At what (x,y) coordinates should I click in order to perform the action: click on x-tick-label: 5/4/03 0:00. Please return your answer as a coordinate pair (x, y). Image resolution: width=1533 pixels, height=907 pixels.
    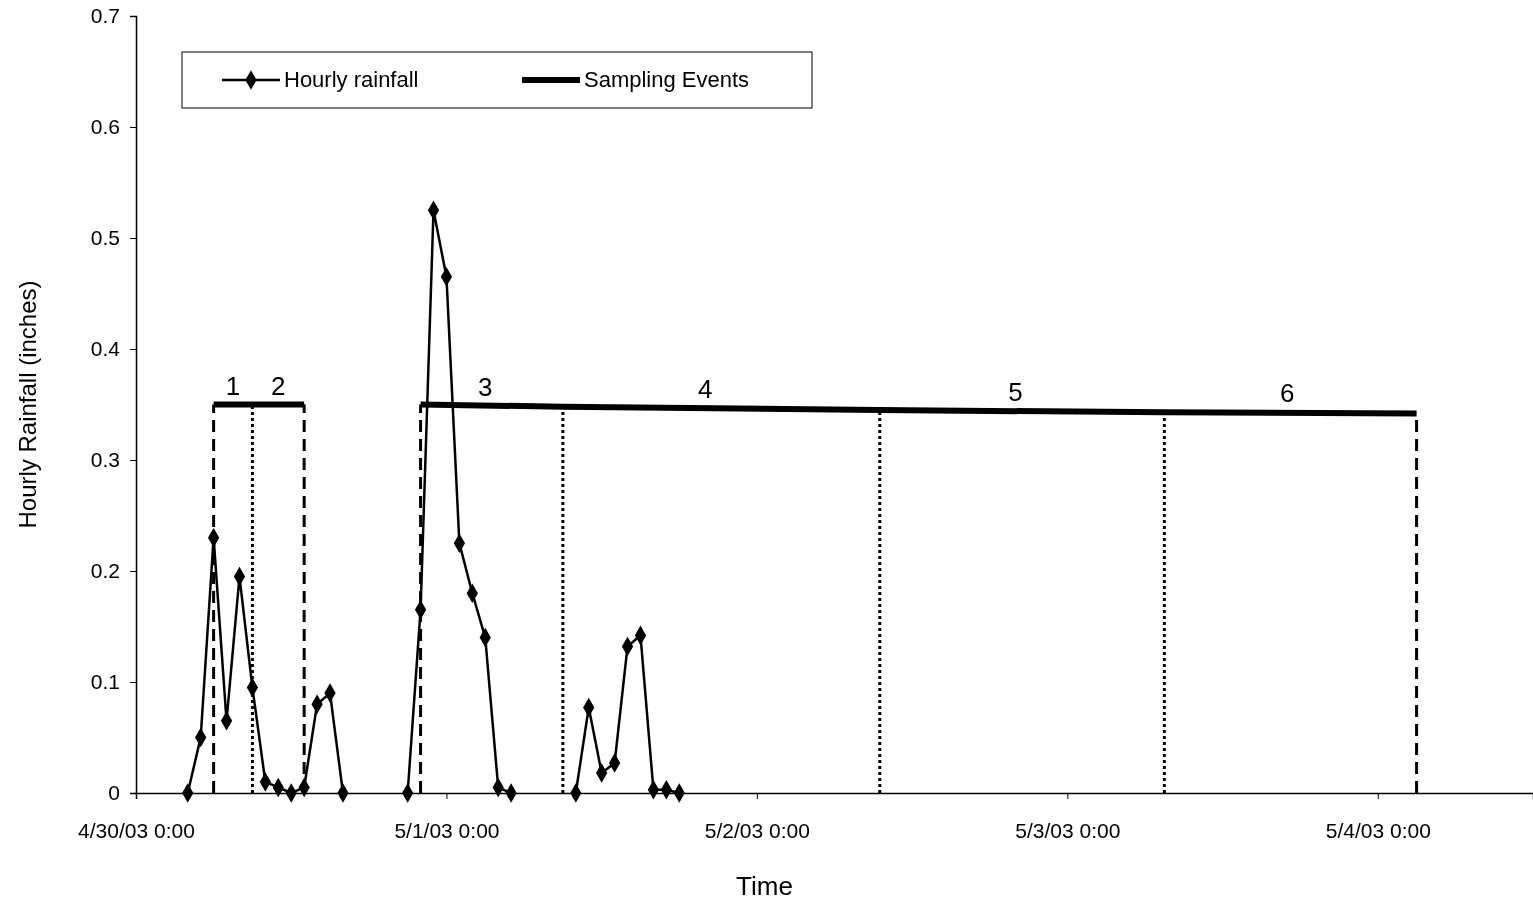
    Looking at the image, I should click on (1378, 830).